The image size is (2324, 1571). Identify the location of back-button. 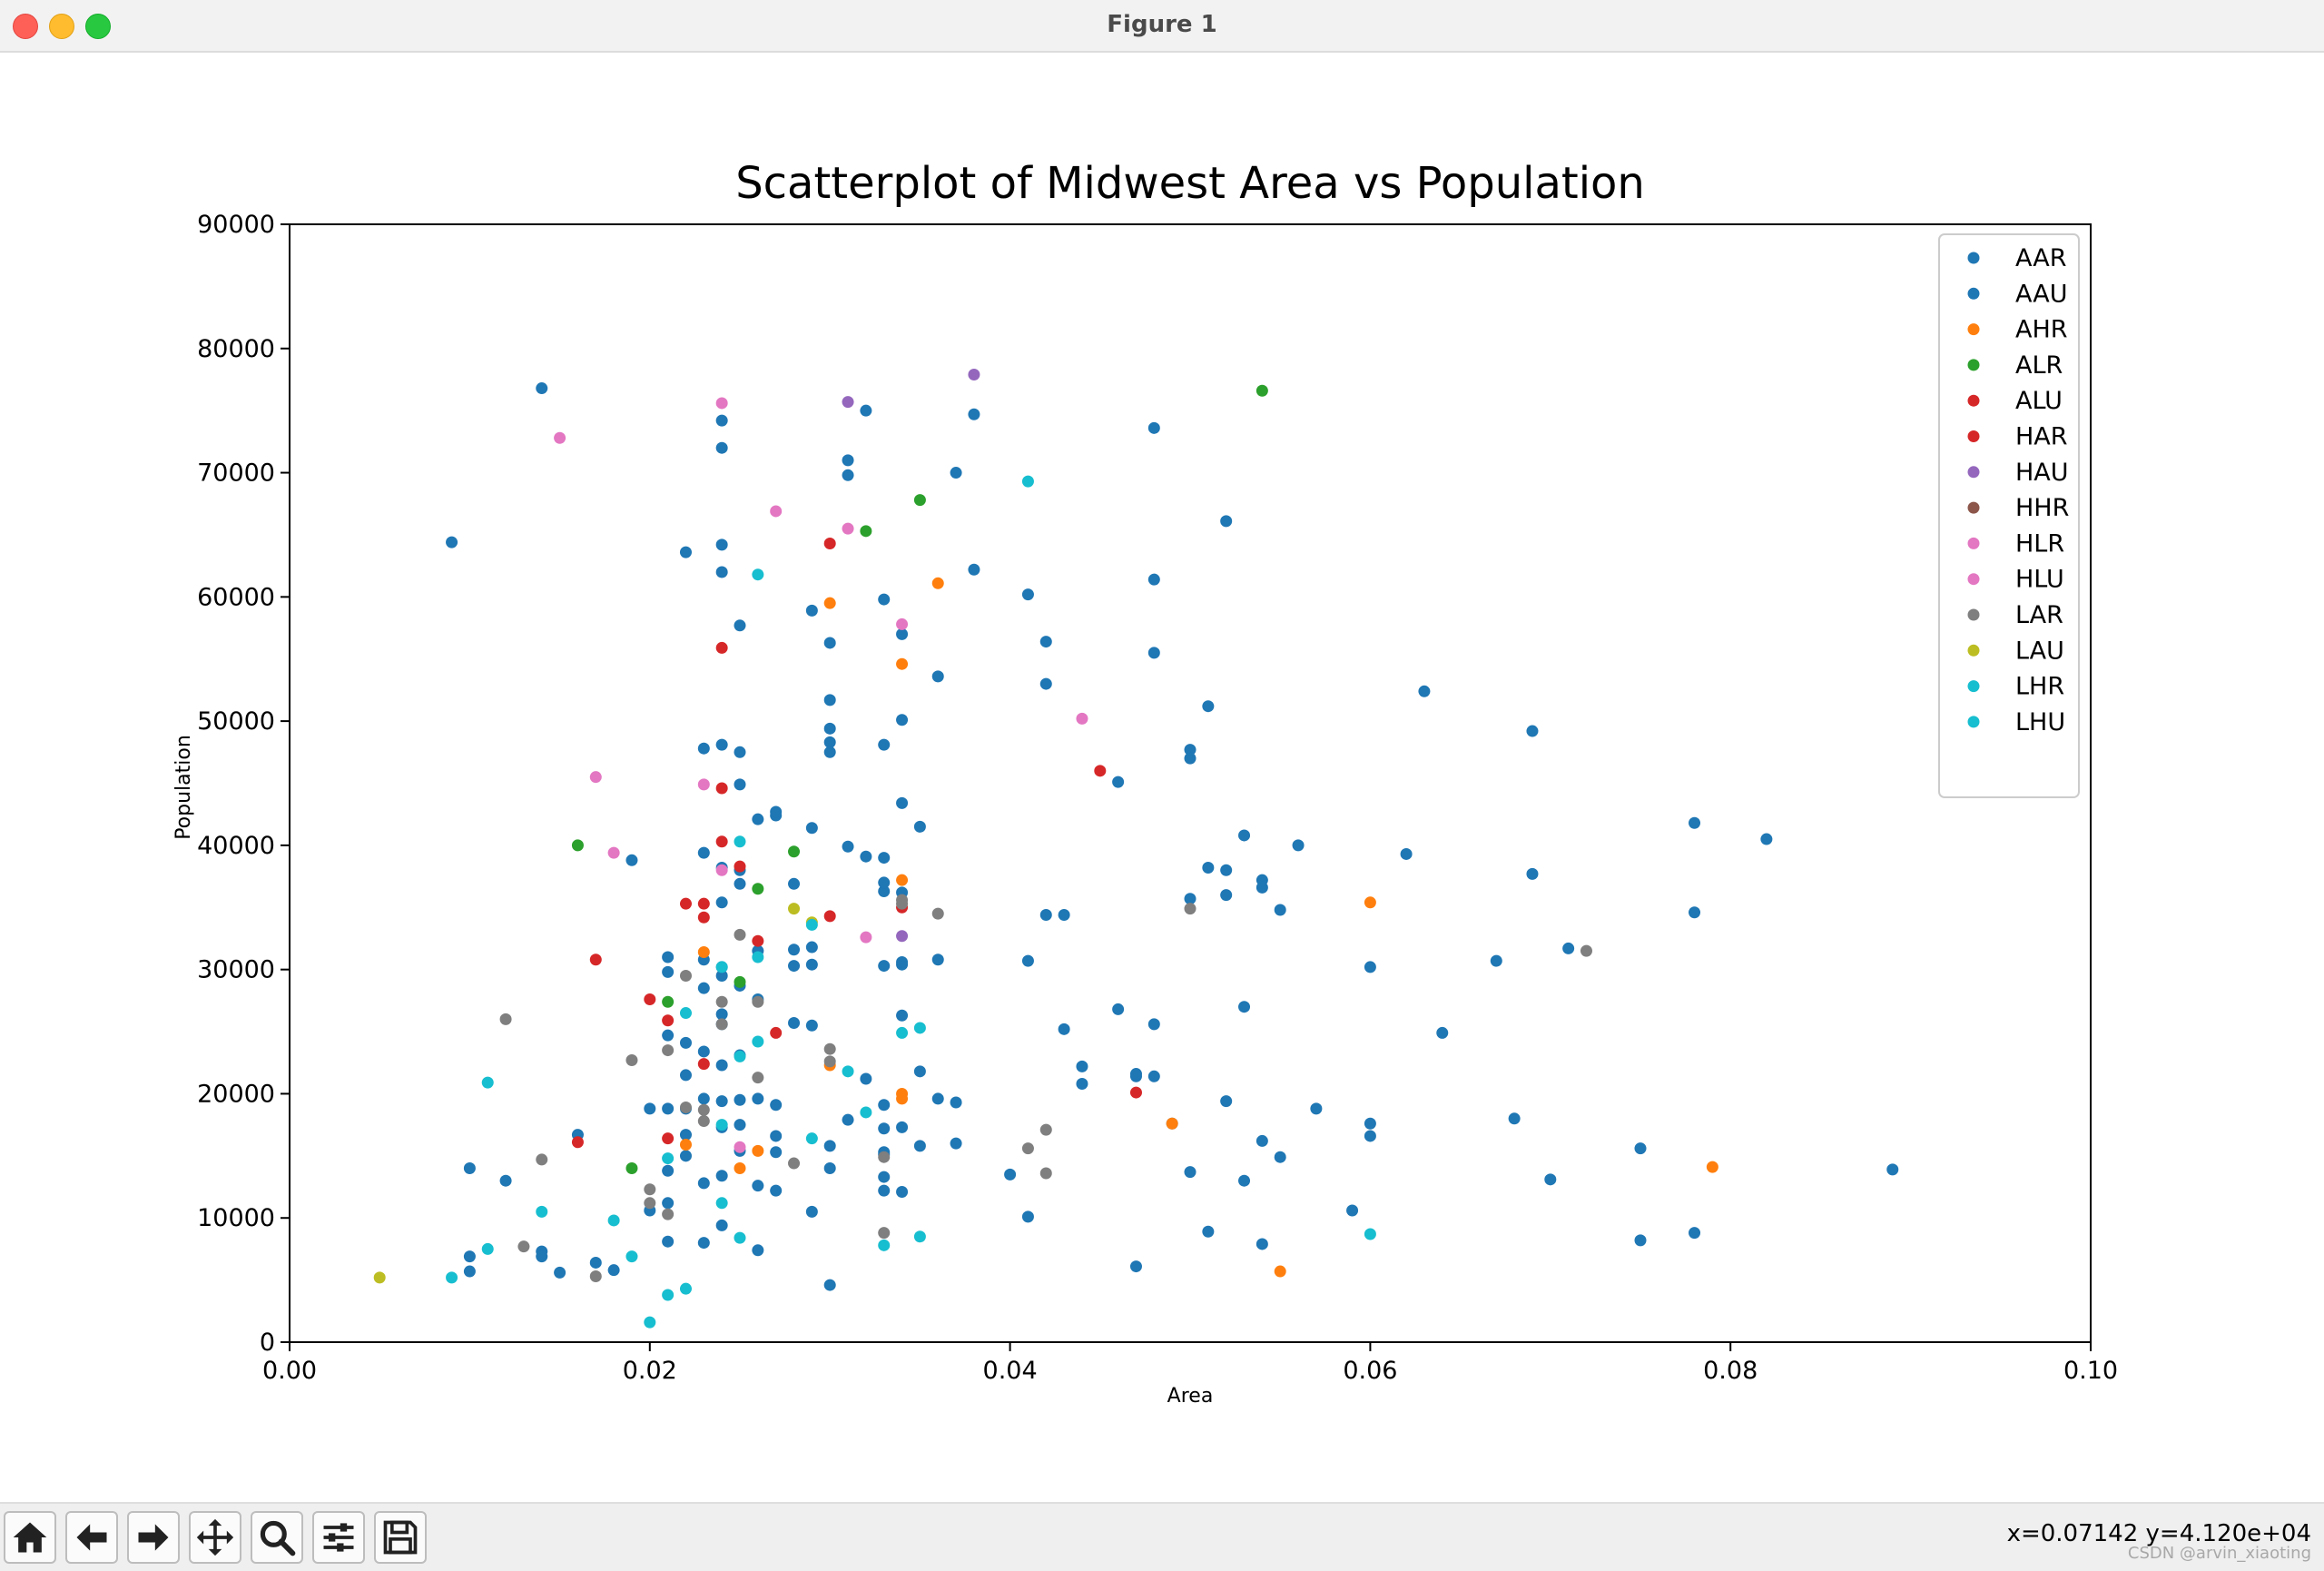
(91, 1537).